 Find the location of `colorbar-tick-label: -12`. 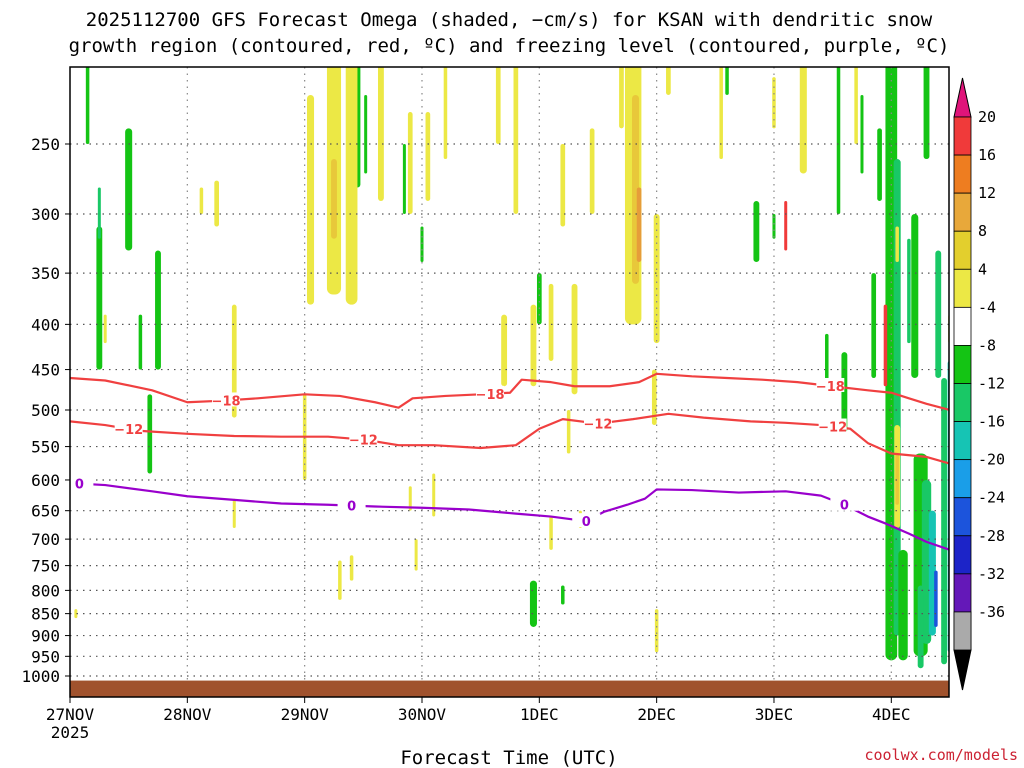

colorbar-tick-label: -12 is located at coordinates (991, 384).